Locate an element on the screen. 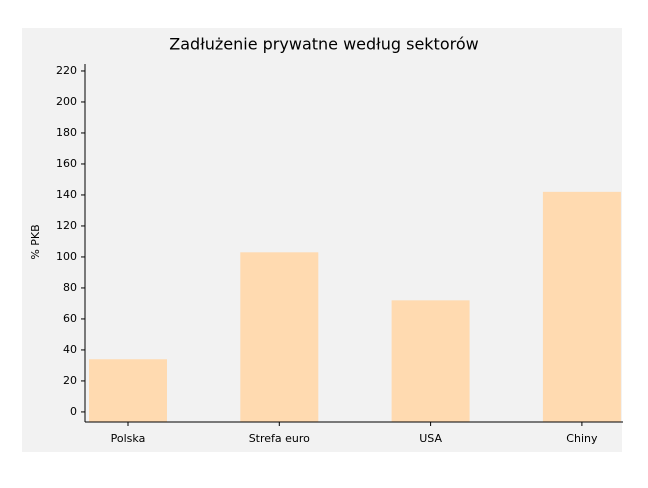 The height and width of the screenshot is (488, 648). chart-title: Zadłużenie prywatne według sektorów is located at coordinates (323, 44).